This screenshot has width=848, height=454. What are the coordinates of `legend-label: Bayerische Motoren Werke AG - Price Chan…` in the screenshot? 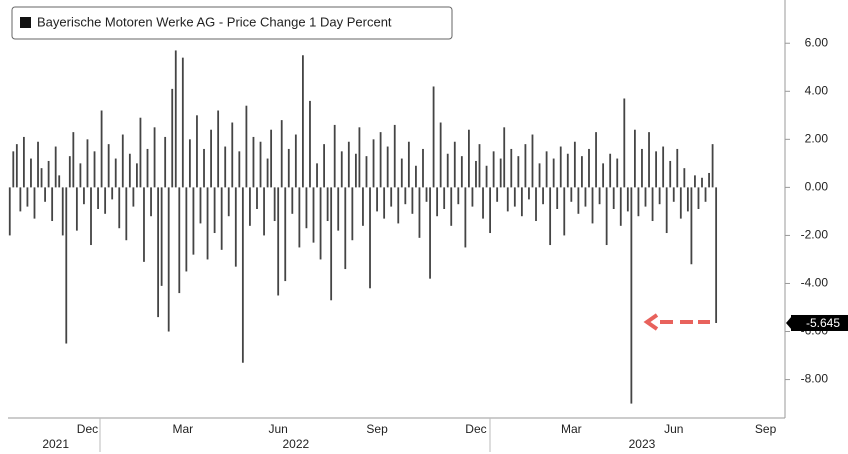 It's located at (214, 21).